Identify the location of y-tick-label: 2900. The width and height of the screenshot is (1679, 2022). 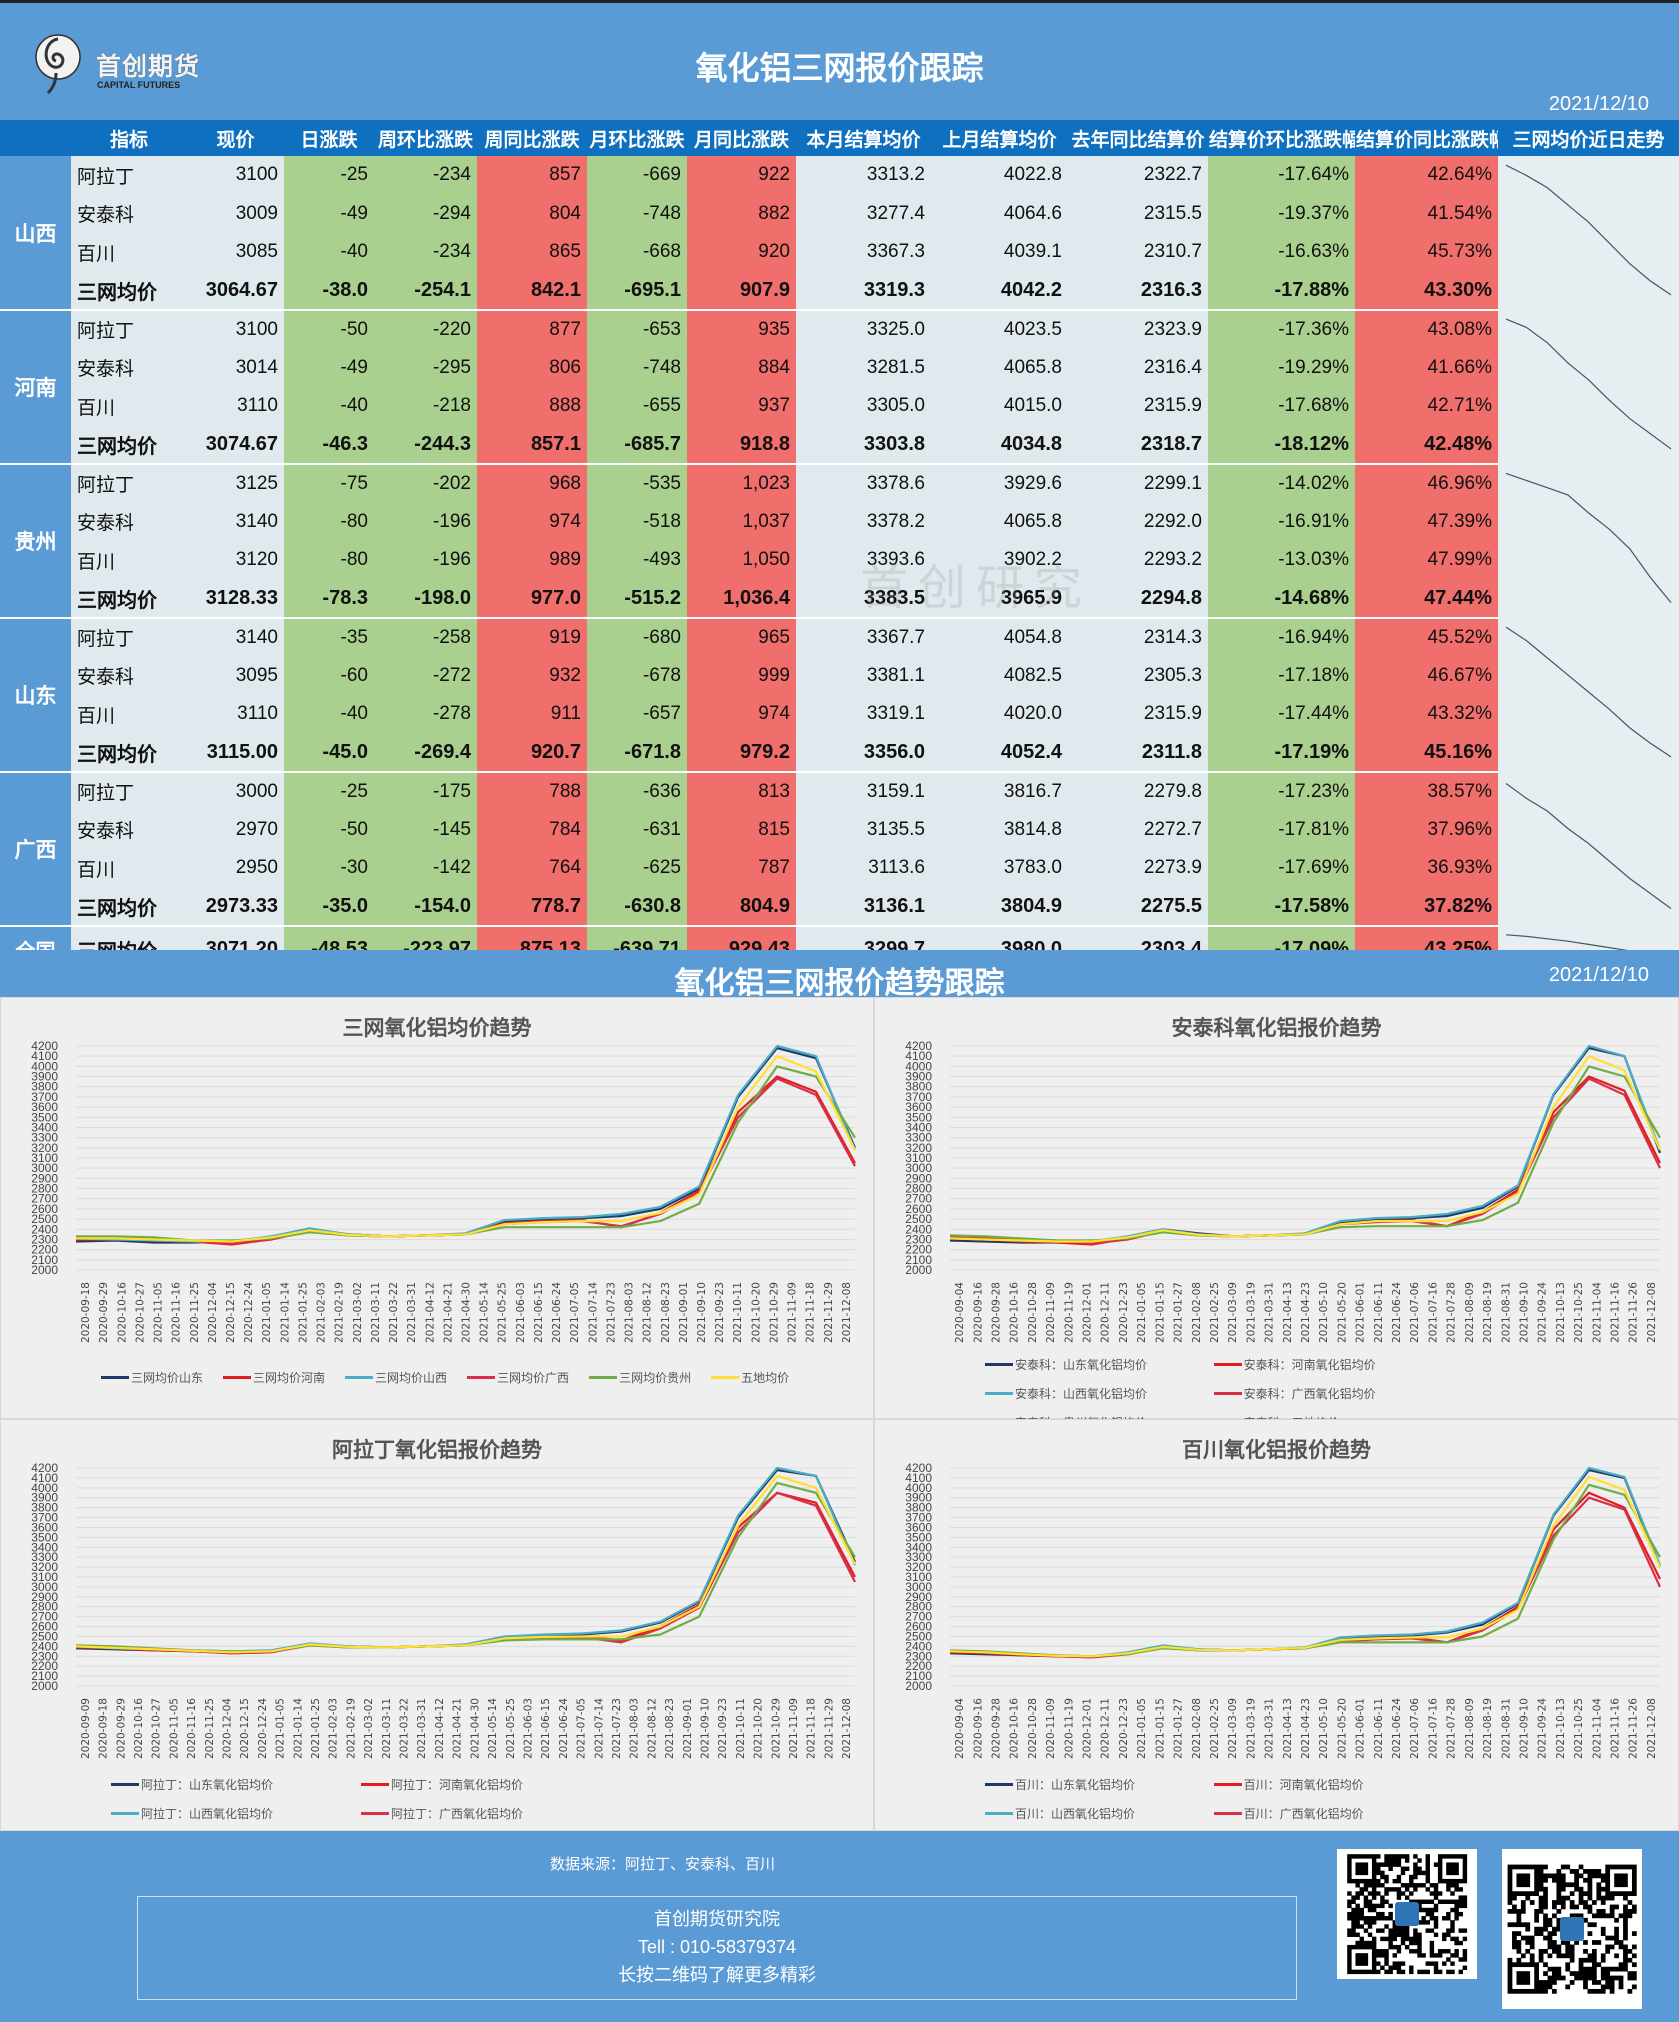
(918, 1178).